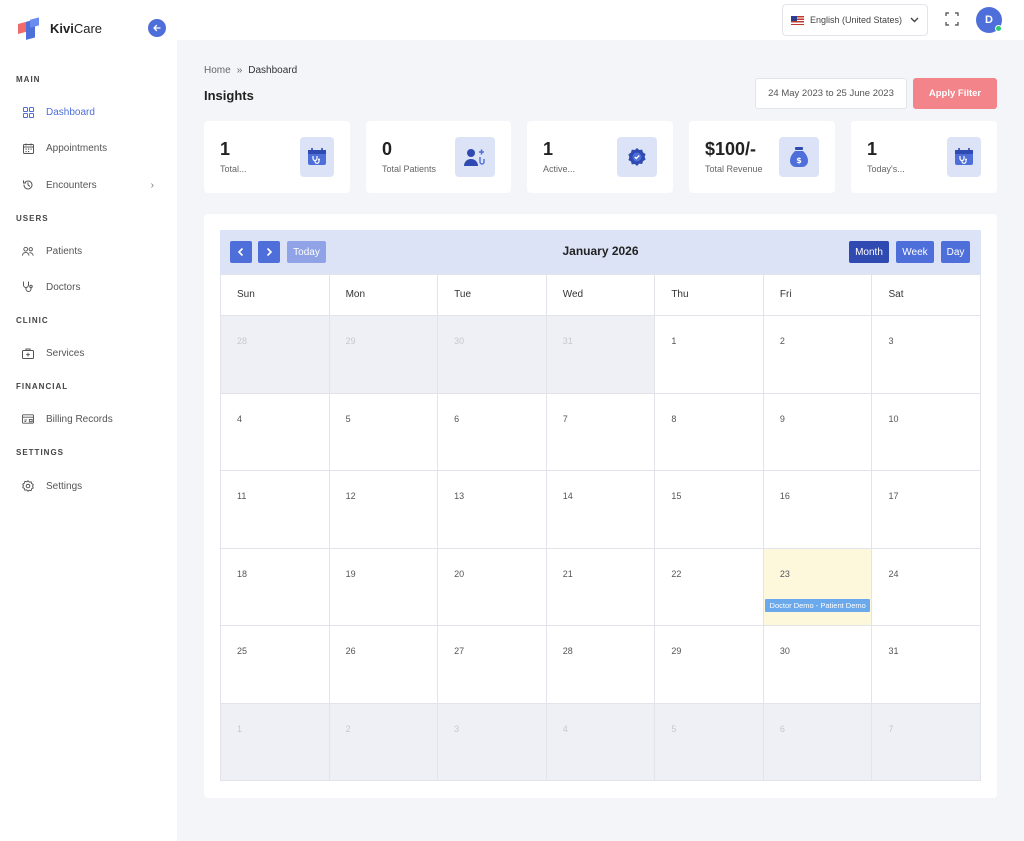 This screenshot has height=841, width=1024. I want to click on kivicare-logo-icon, so click(30, 28).